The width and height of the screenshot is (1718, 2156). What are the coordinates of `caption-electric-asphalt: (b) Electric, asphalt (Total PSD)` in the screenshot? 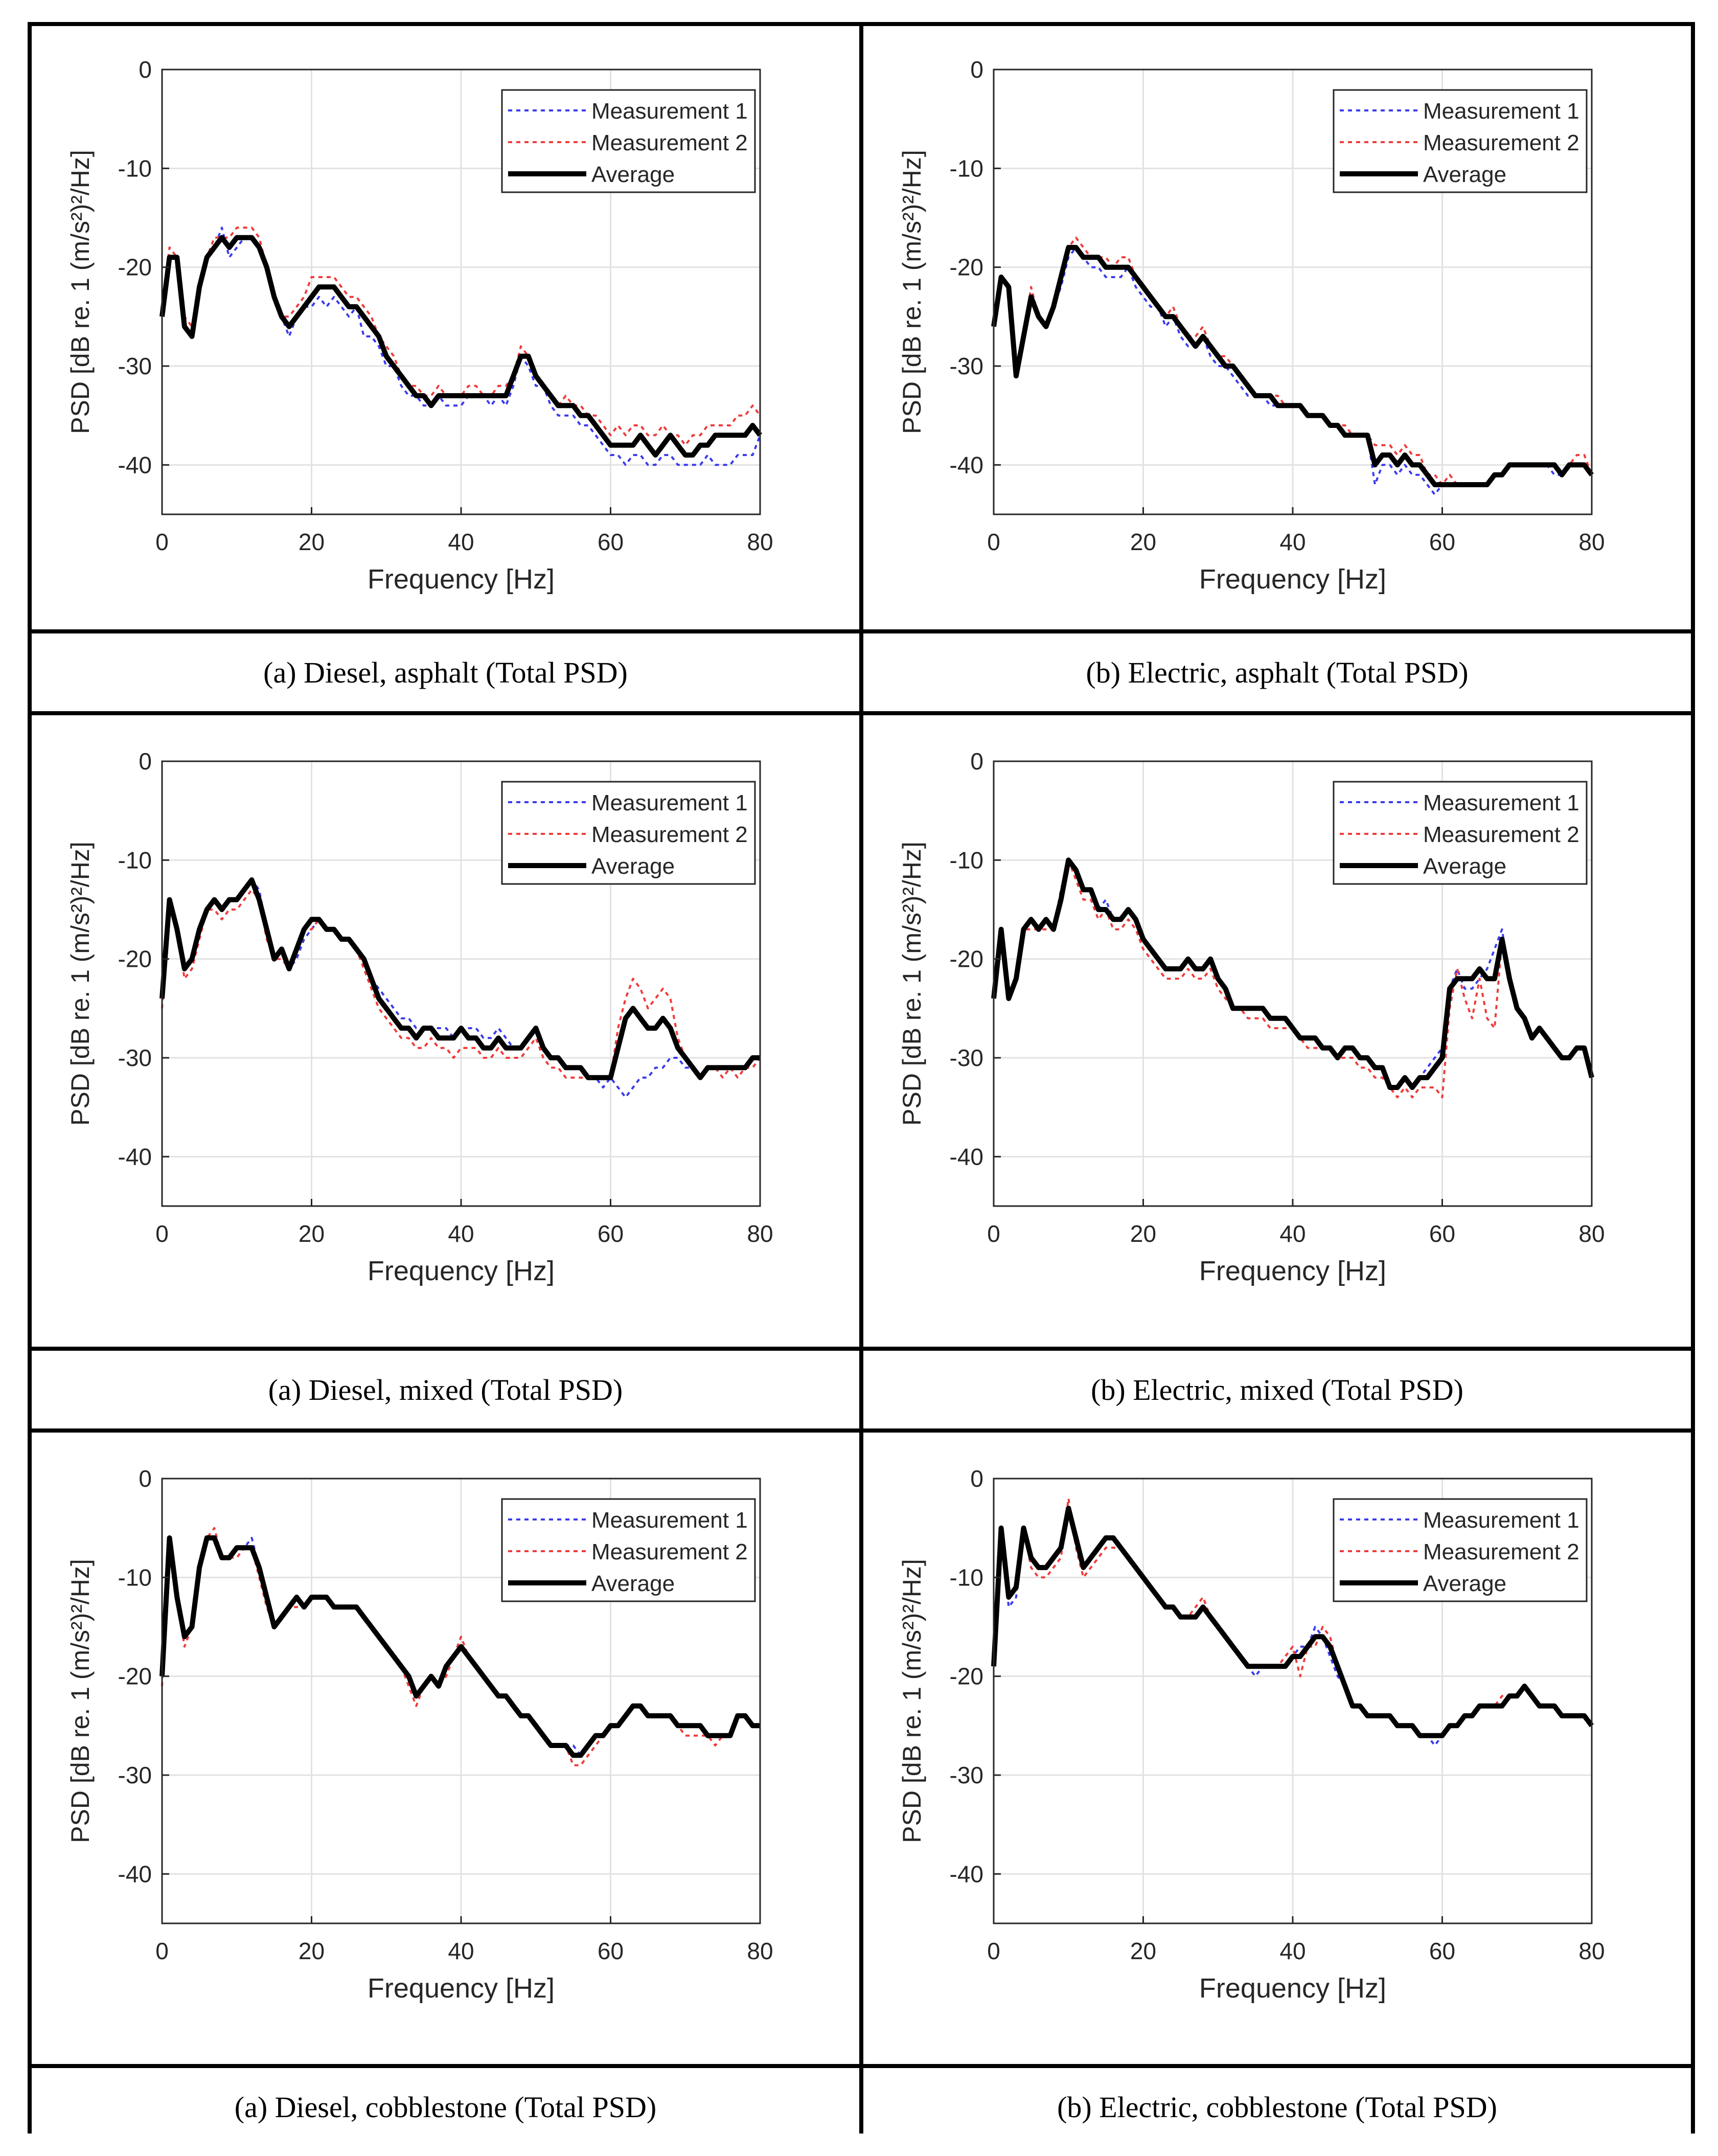 It's located at (1277, 672).